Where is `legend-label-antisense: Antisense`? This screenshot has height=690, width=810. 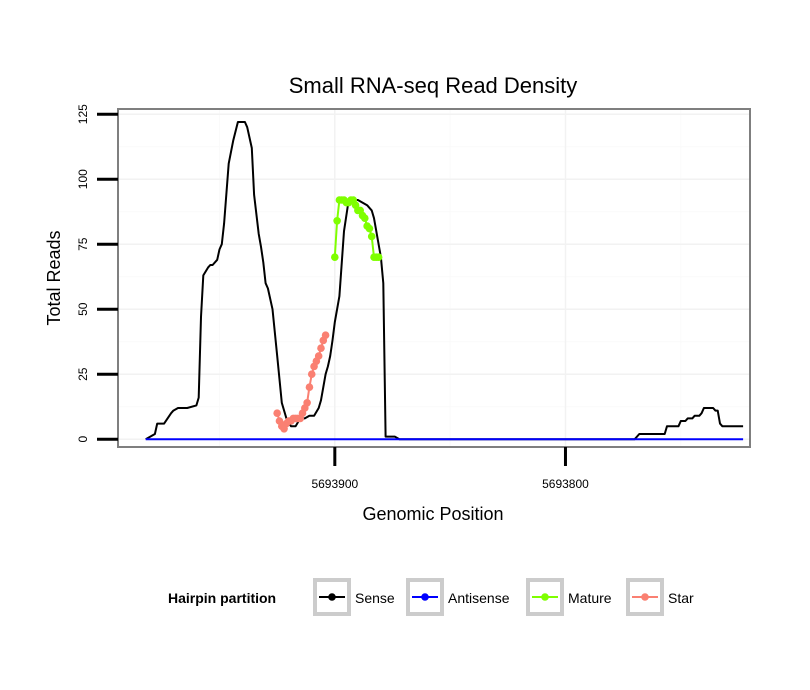 legend-label-antisense: Antisense is located at coordinates (479, 598).